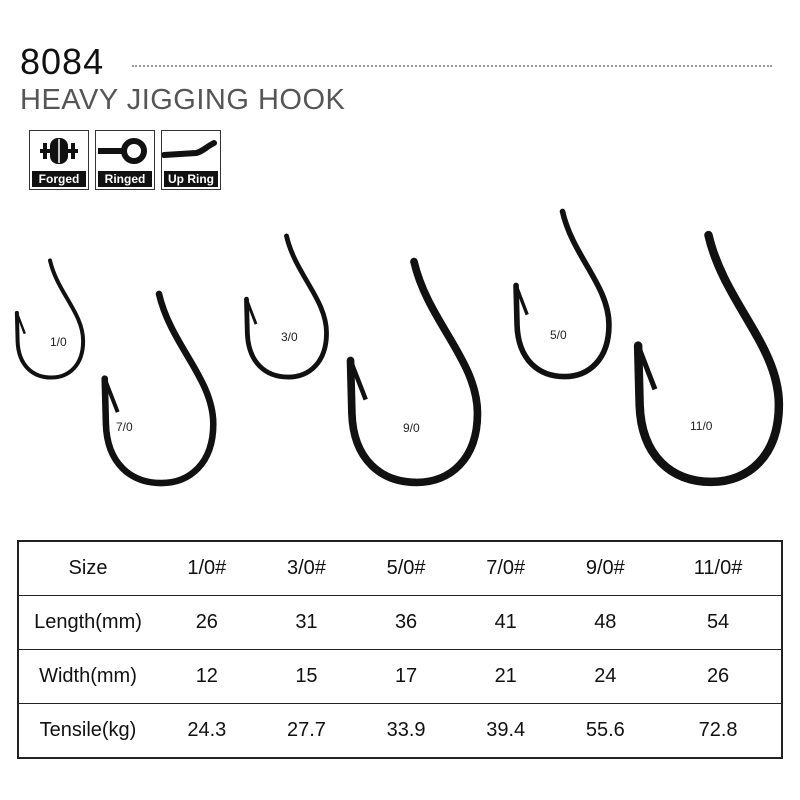  Describe the element at coordinates (125, 179) in the screenshot. I see `badge-label: Ringed` at that location.